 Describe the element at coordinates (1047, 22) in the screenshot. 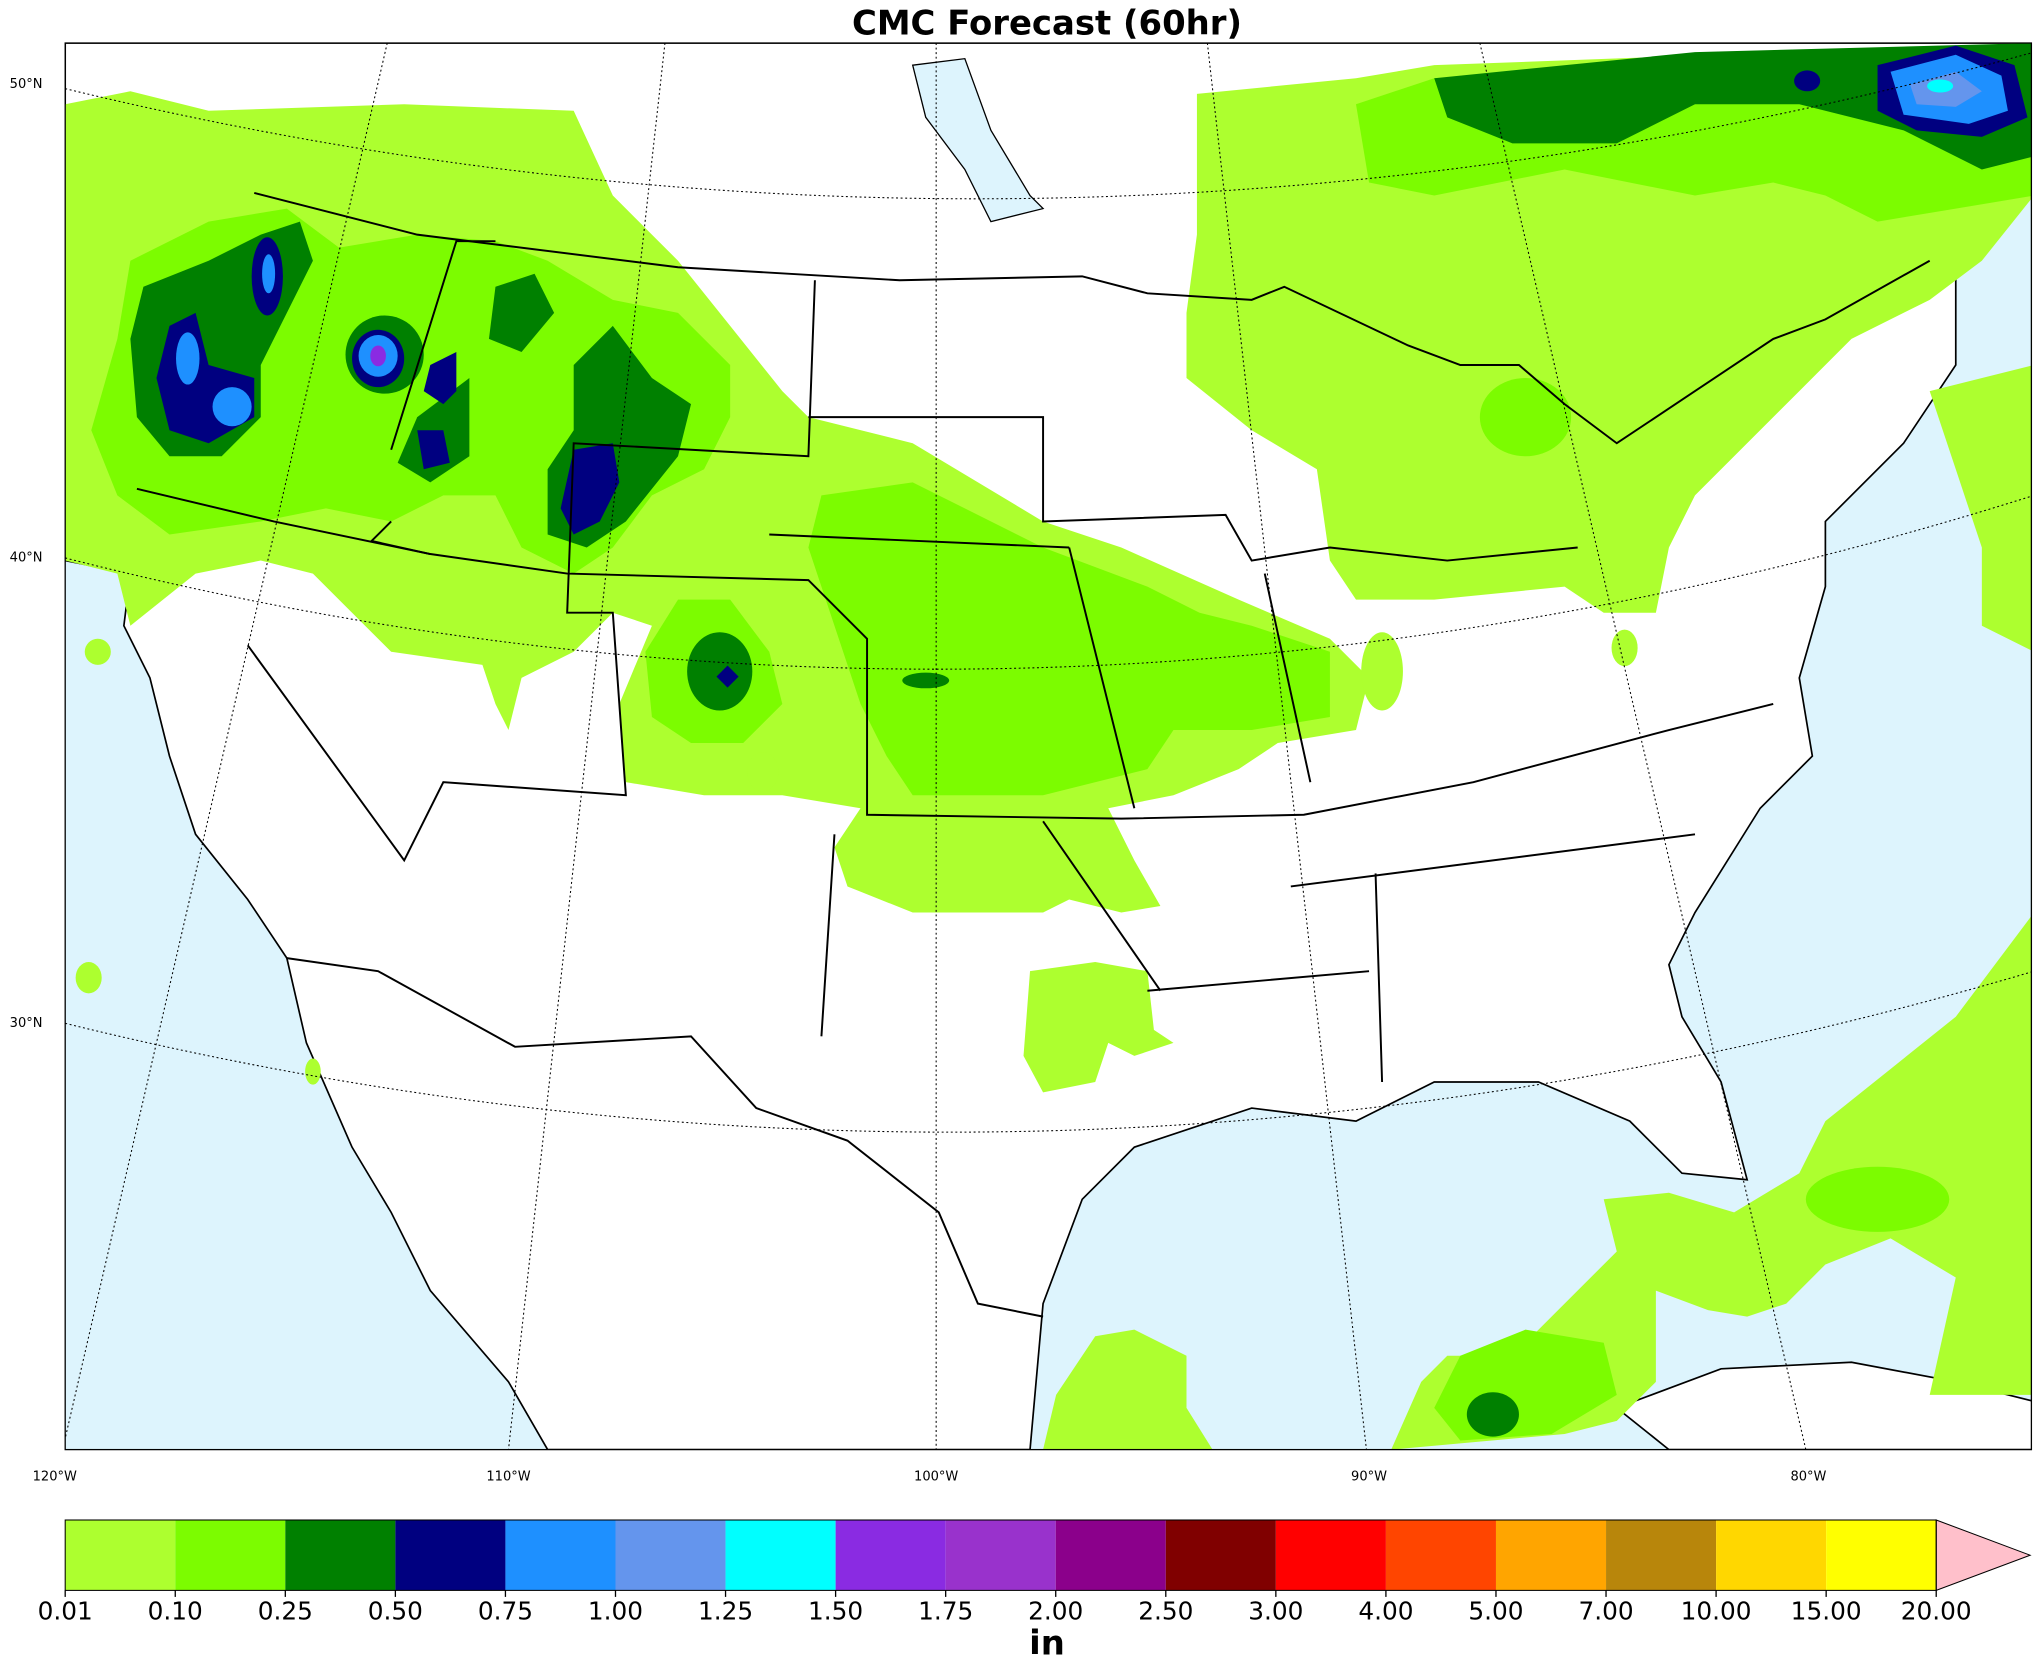

I see `map-title: CMC Forecast (60hr)` at that location.